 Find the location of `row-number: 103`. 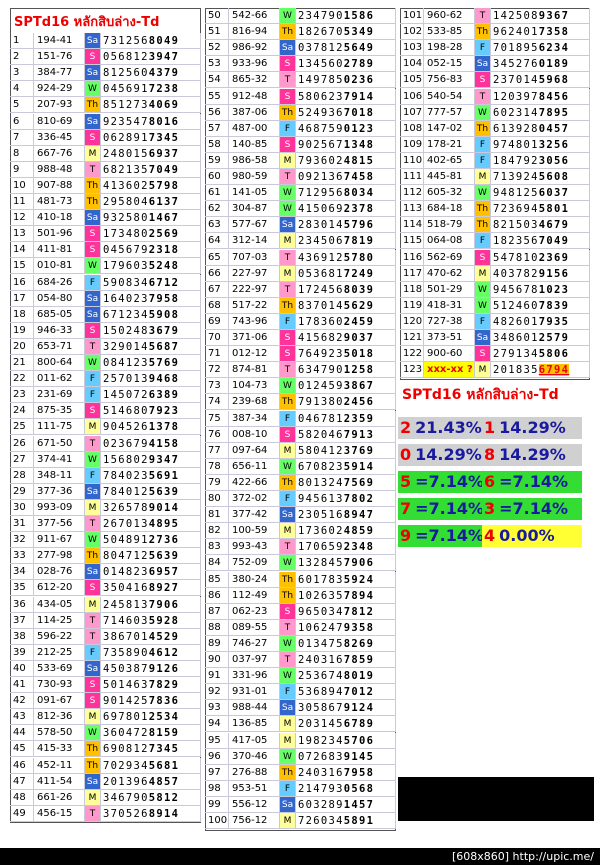

row-number: 103 is located at coordinates (412, 48).